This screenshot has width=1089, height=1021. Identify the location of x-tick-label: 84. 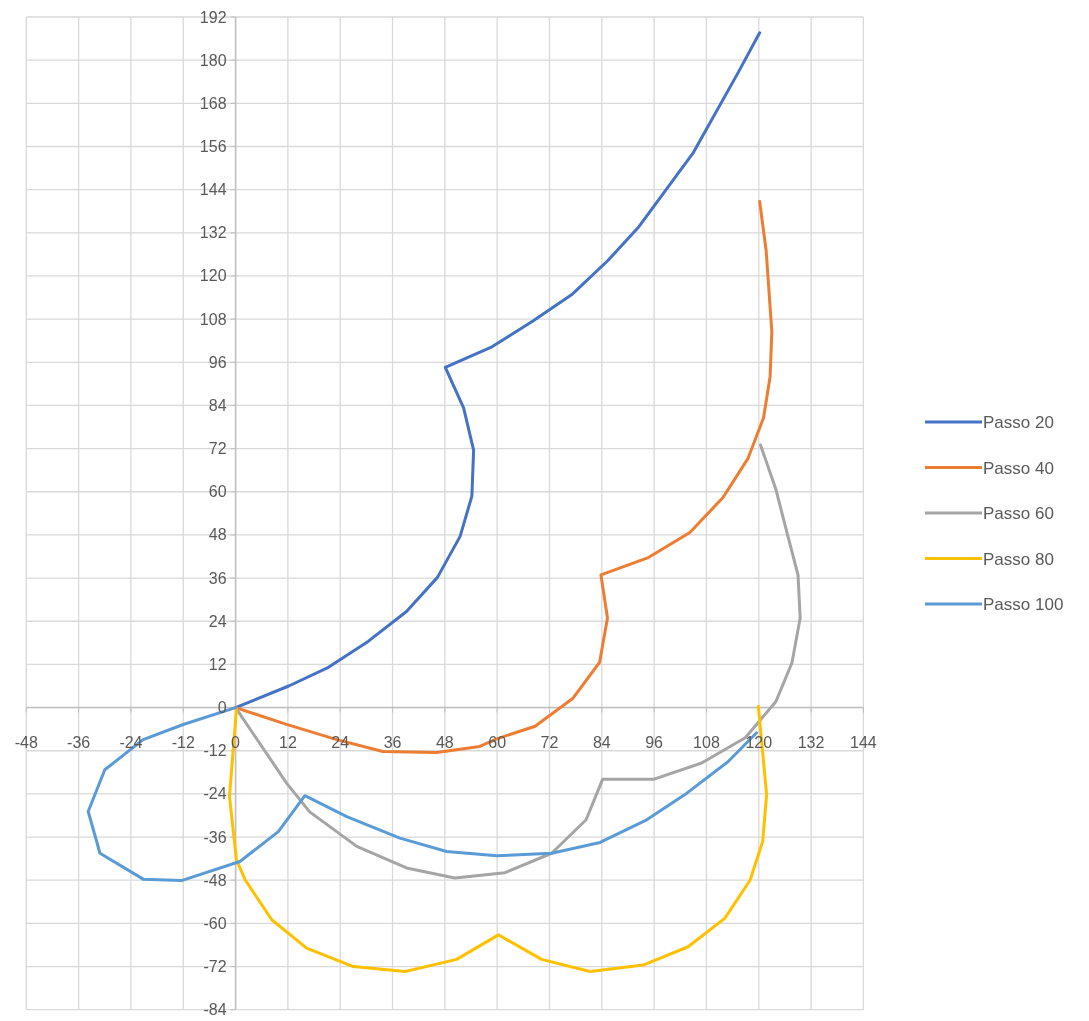
(601, 742).